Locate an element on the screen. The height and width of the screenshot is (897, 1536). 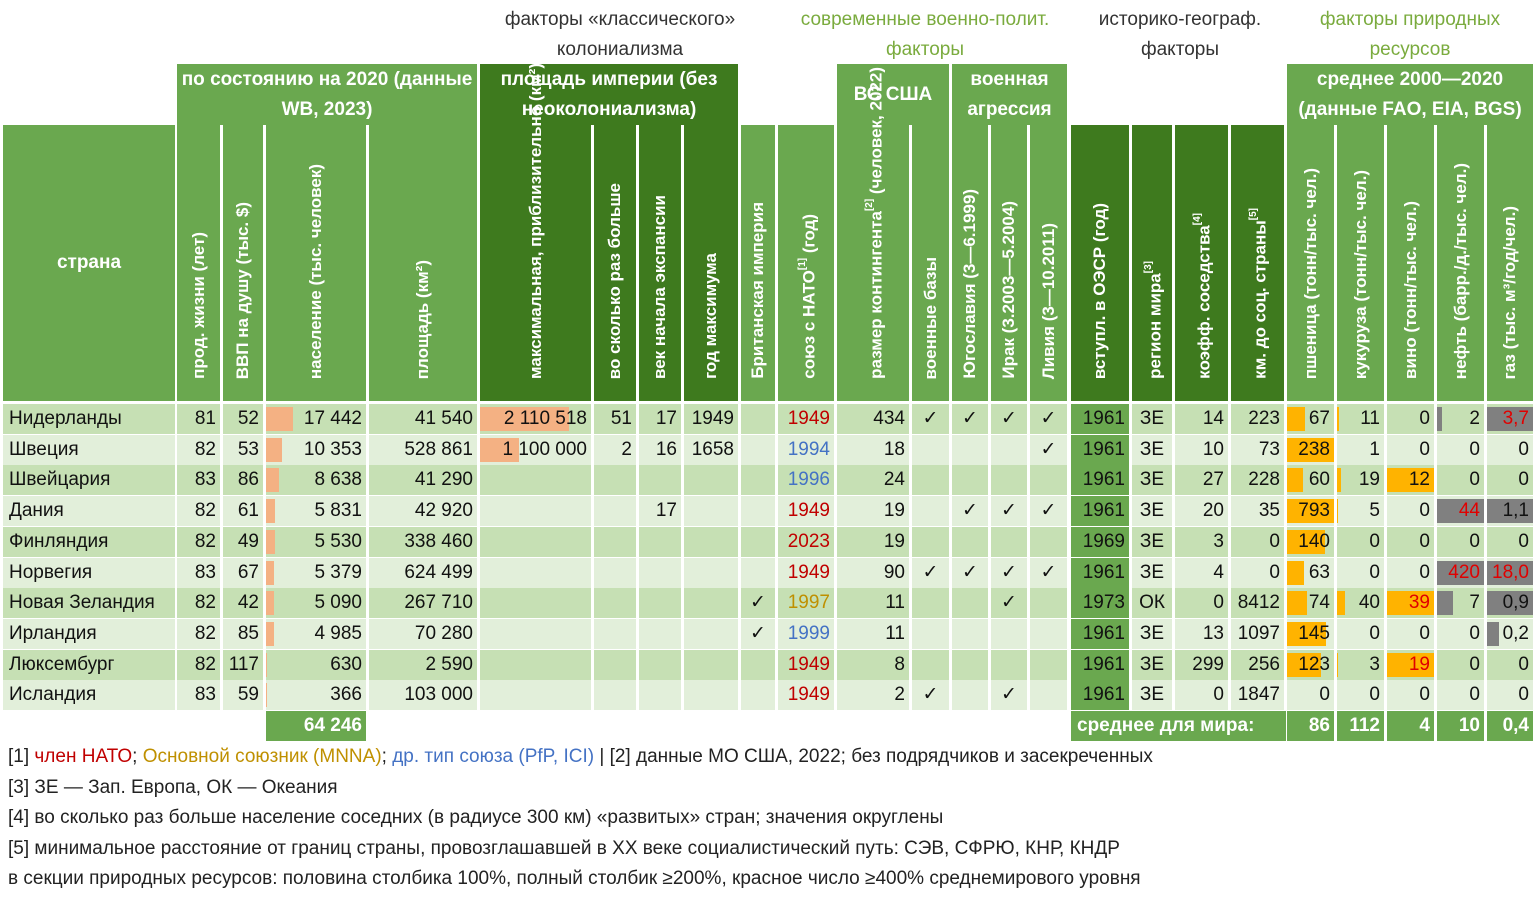
cell-wine: 0 is located at coordinates (1410, 511).